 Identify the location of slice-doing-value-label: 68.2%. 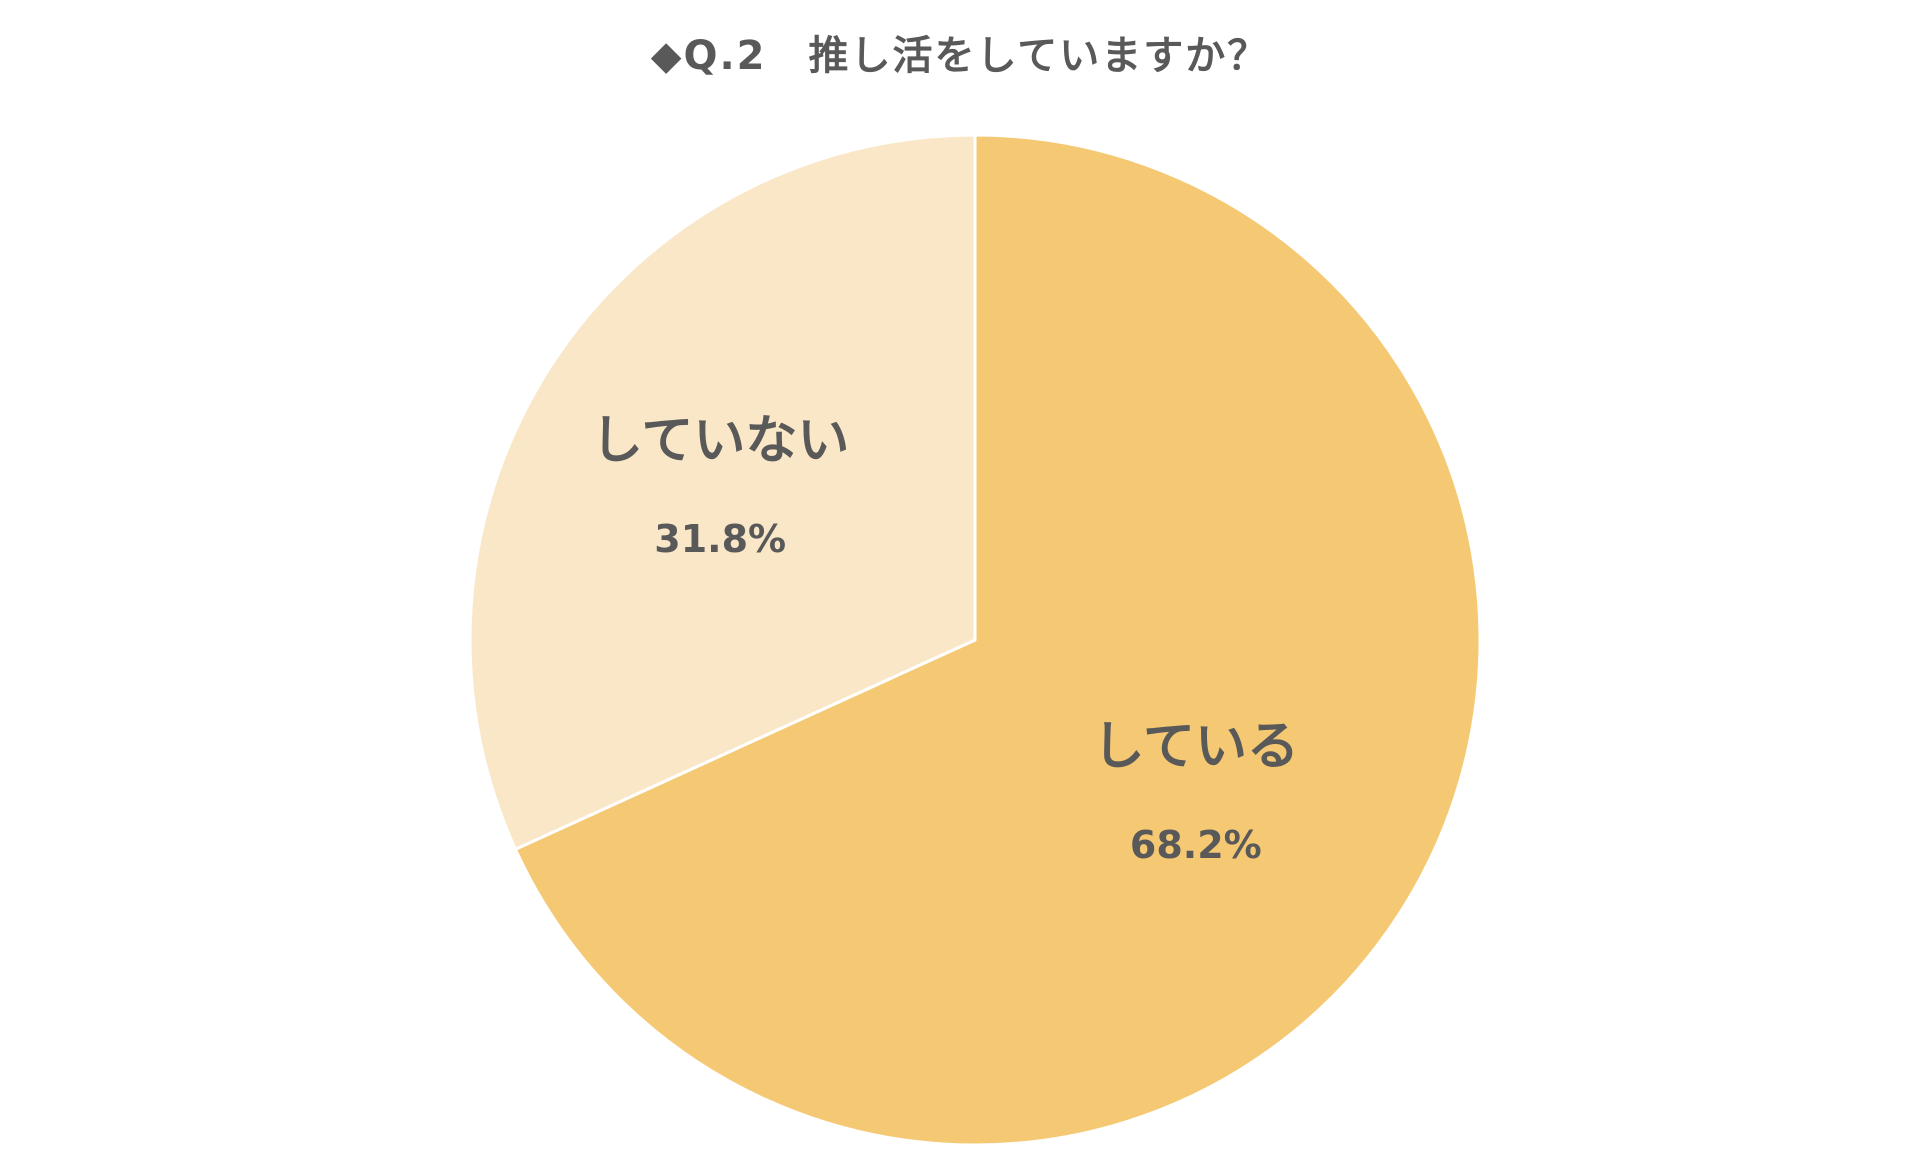
(1196, 845).